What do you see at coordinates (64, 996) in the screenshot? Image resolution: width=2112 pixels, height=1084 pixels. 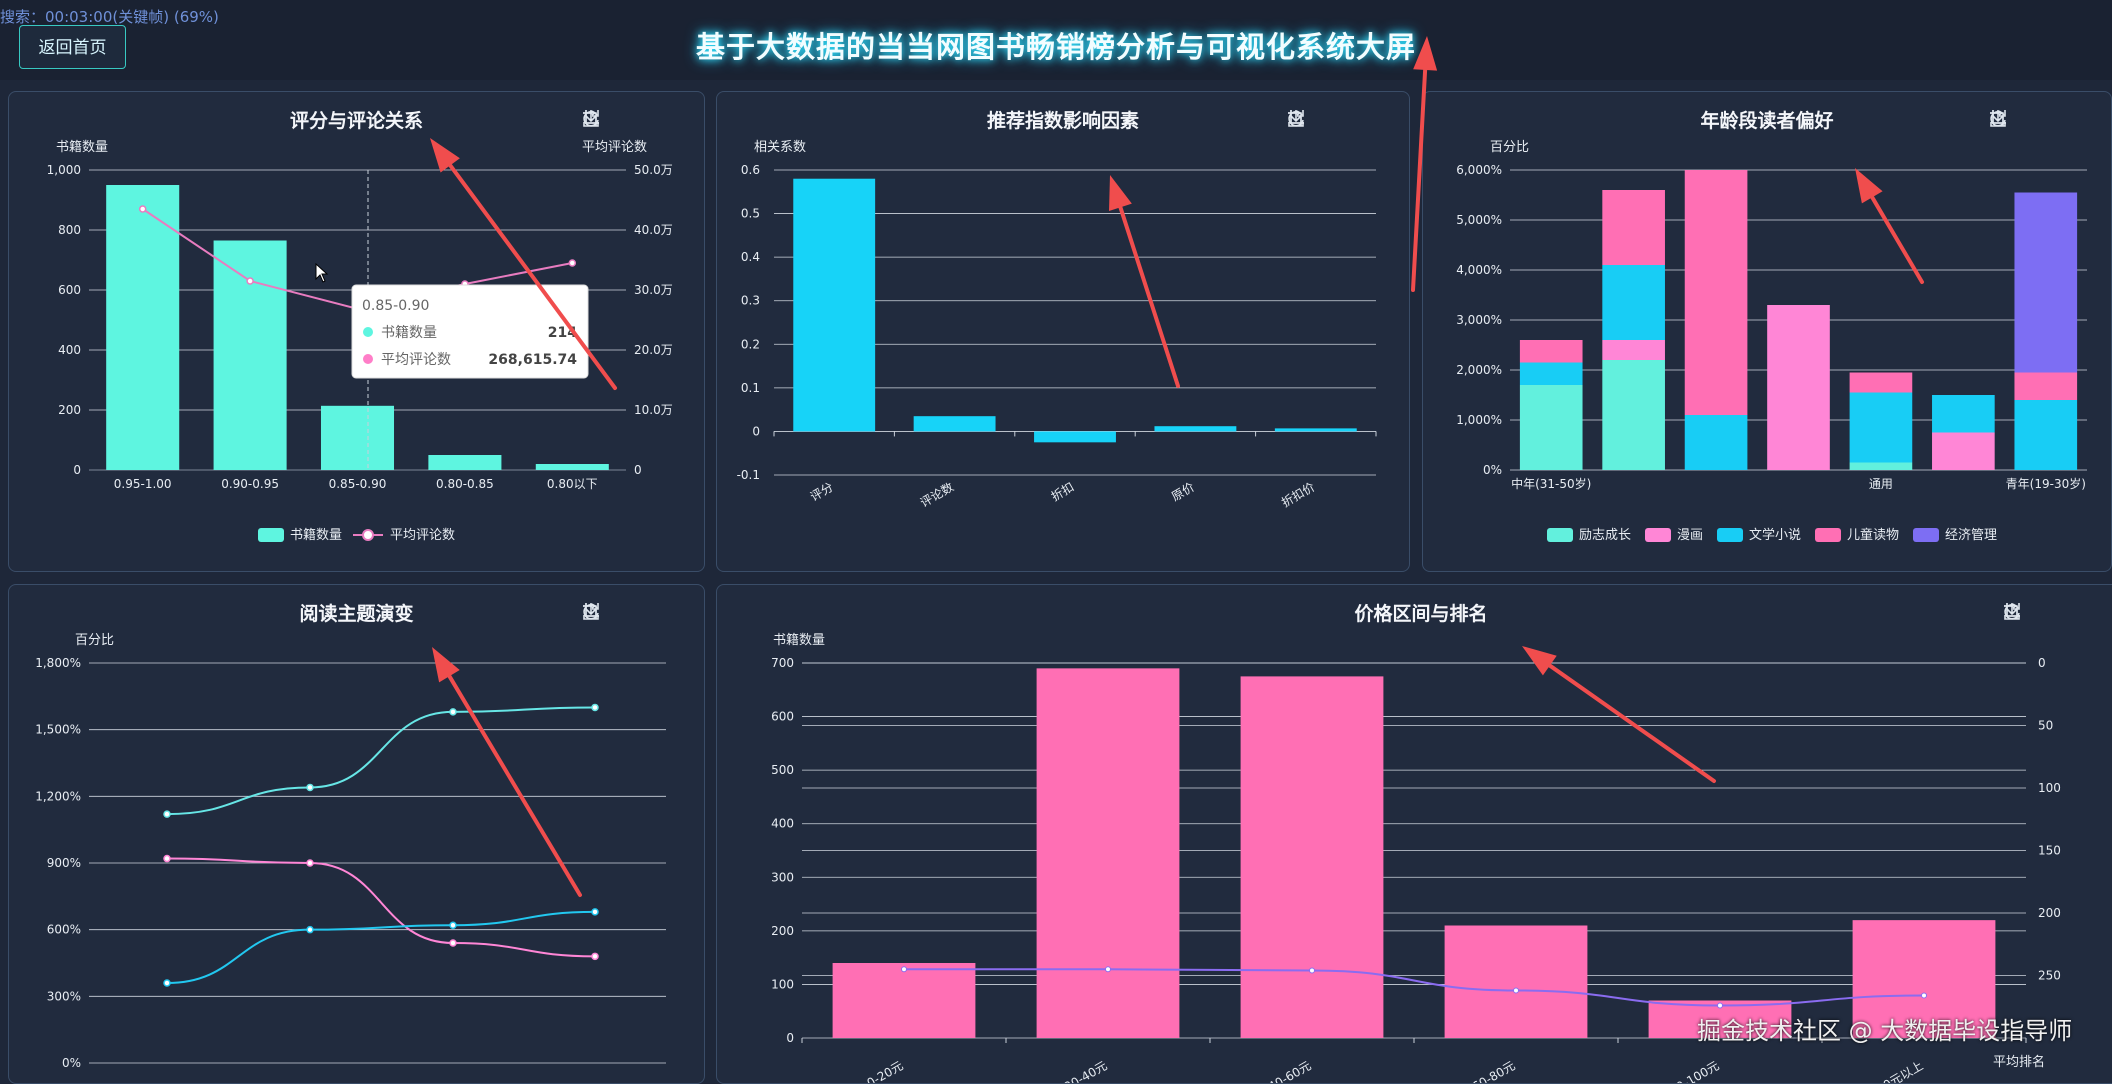 I see `y-tick-label: 300%` at bounding box center [64, 996].